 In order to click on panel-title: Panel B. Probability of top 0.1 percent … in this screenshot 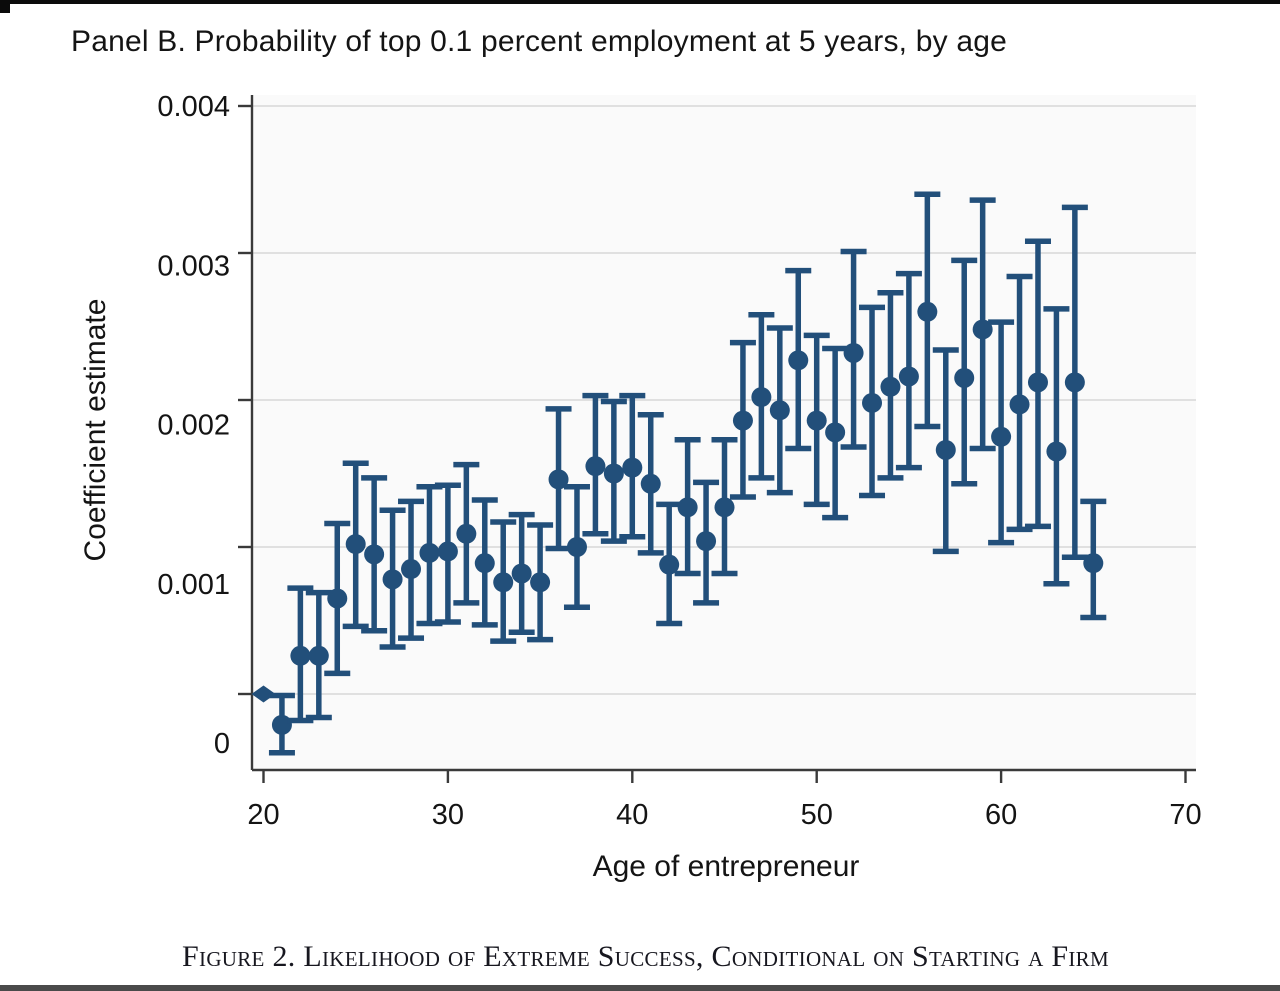, I will do `click(539, 41)`.